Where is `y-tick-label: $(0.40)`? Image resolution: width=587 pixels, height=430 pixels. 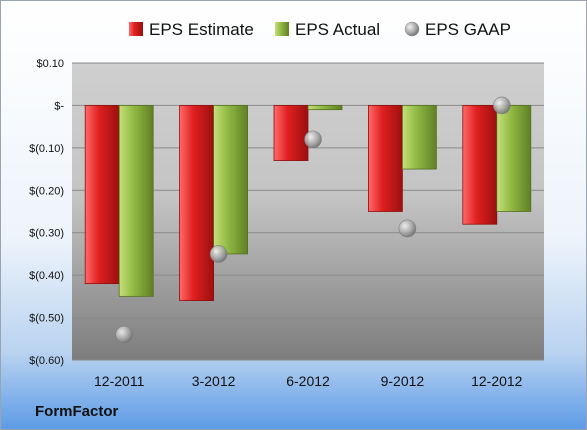
y-tick-label: $(0.40) is located at coordinates (46, 276).